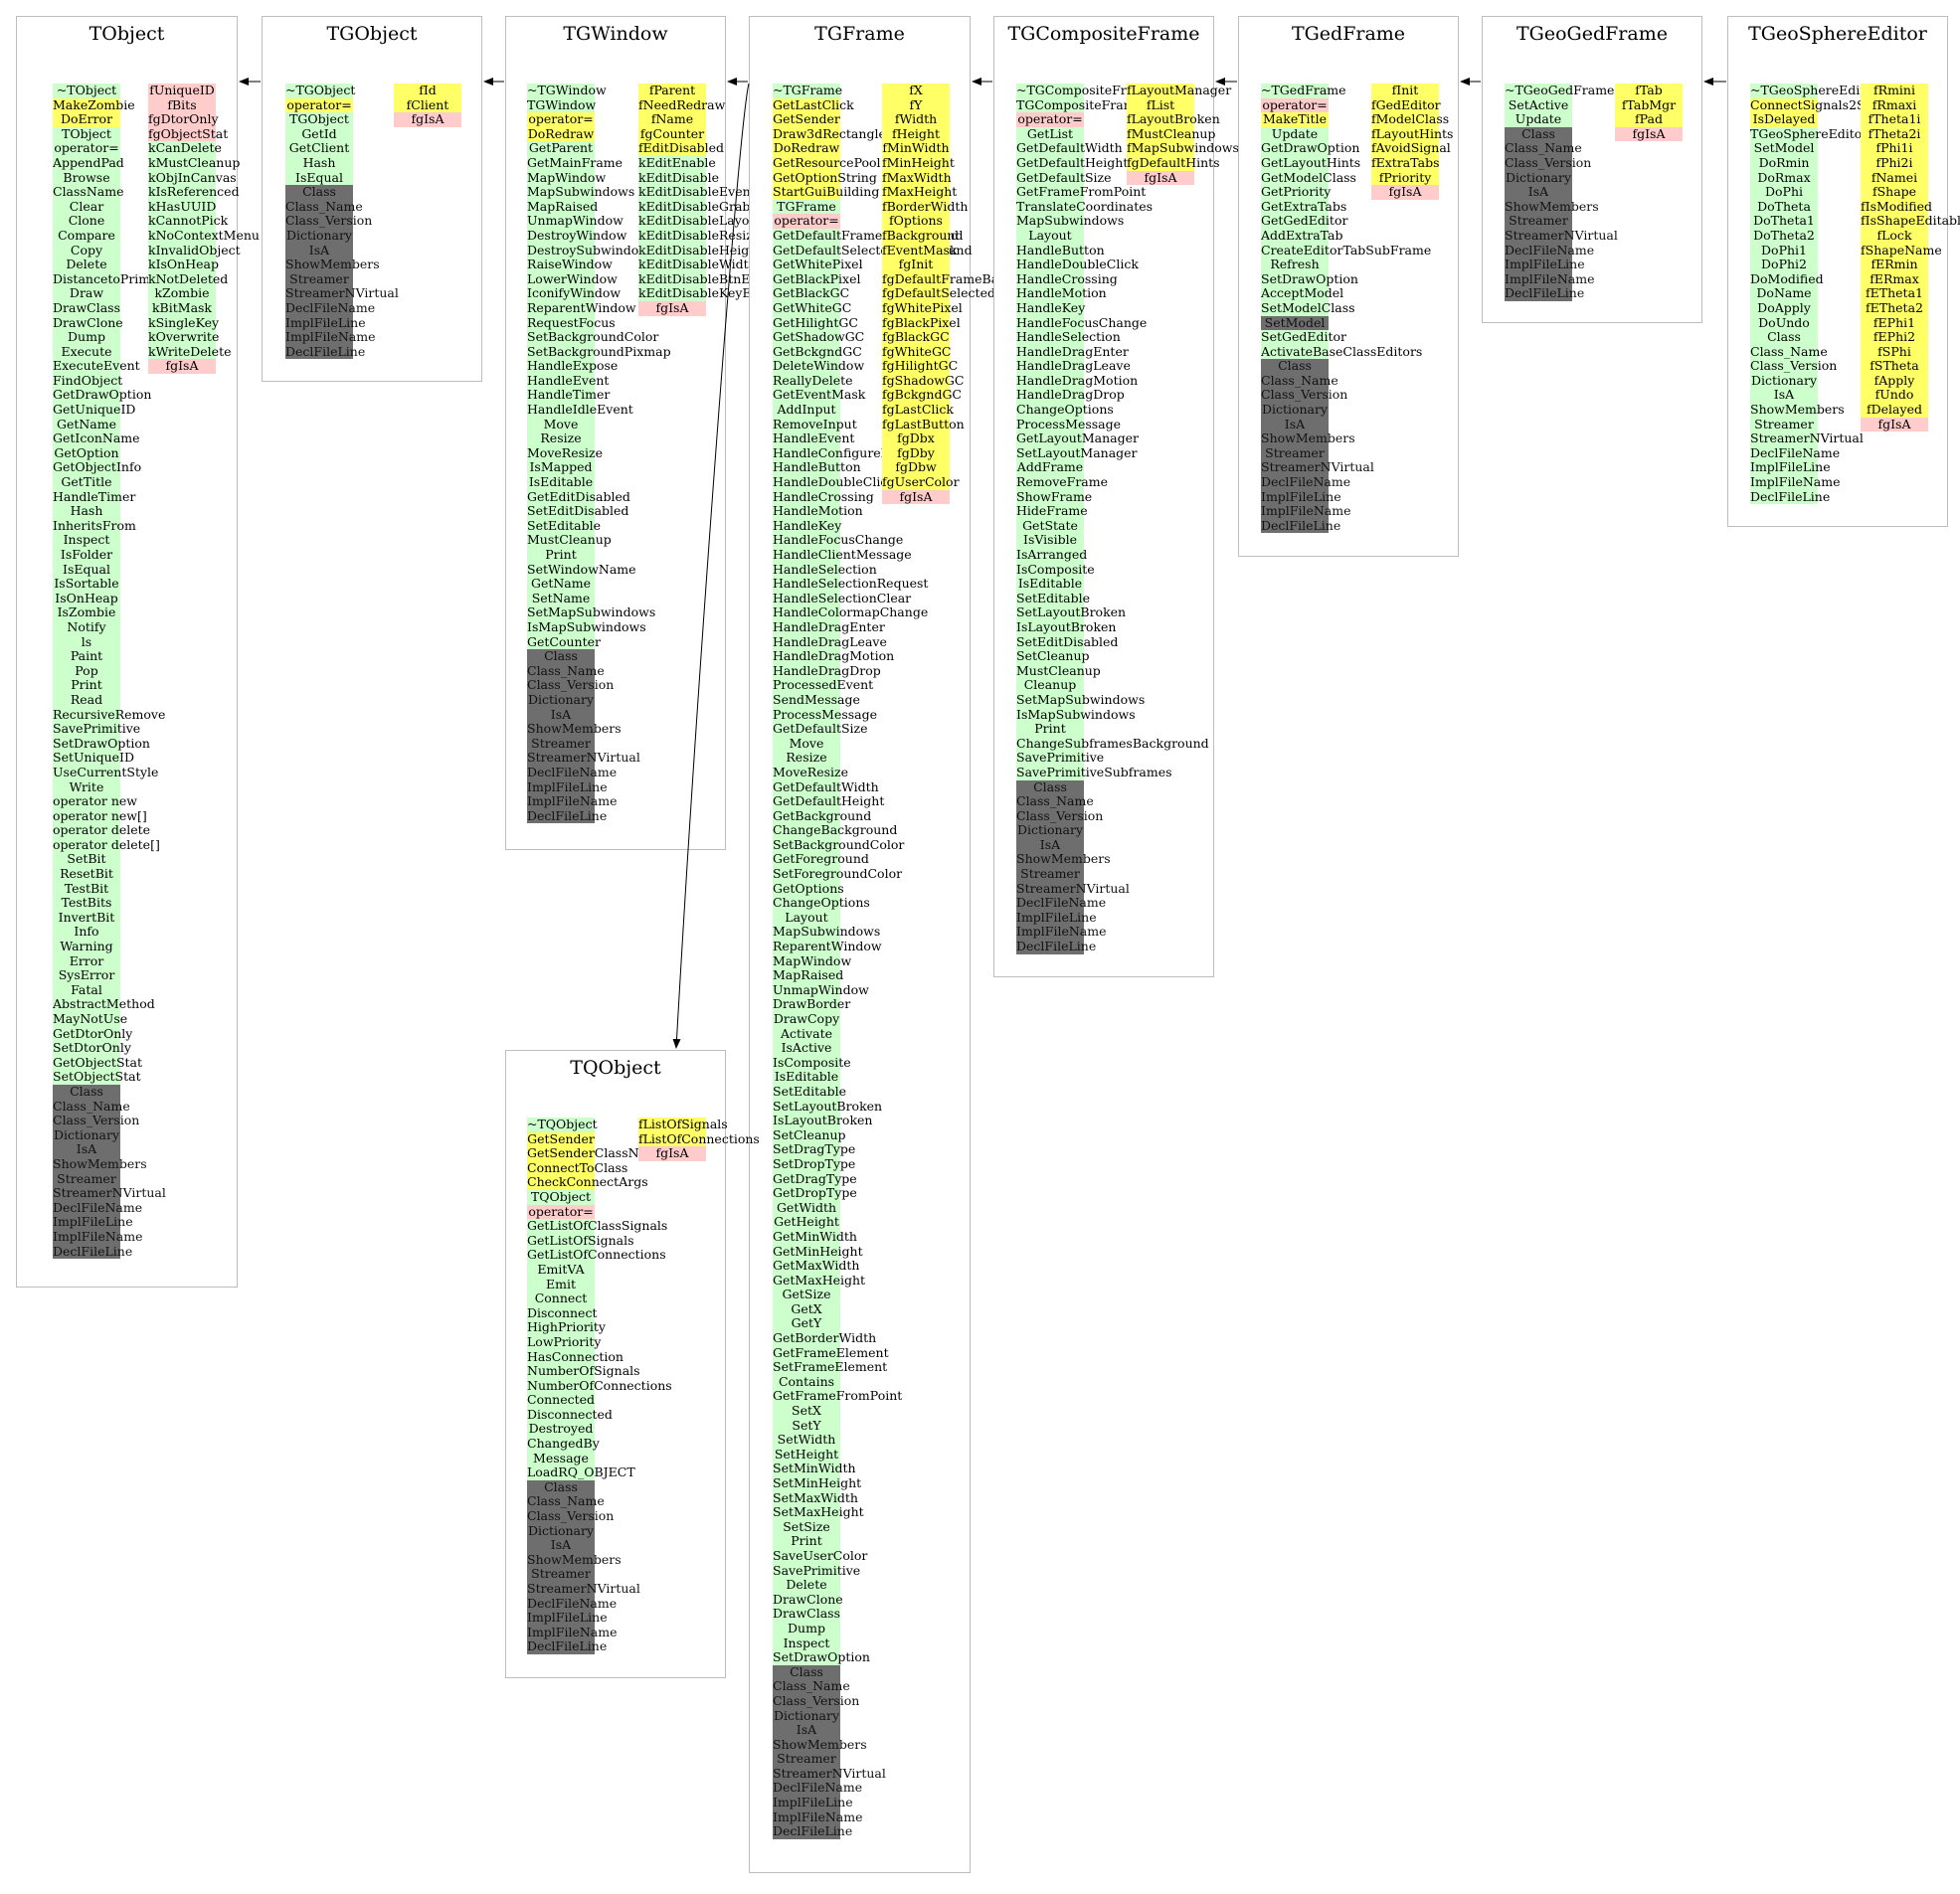 The image size is (1960, 1894). Describe the element at coordinates (86, 903) in the screenshot. I see `method-testbits: TestBits` at that location.